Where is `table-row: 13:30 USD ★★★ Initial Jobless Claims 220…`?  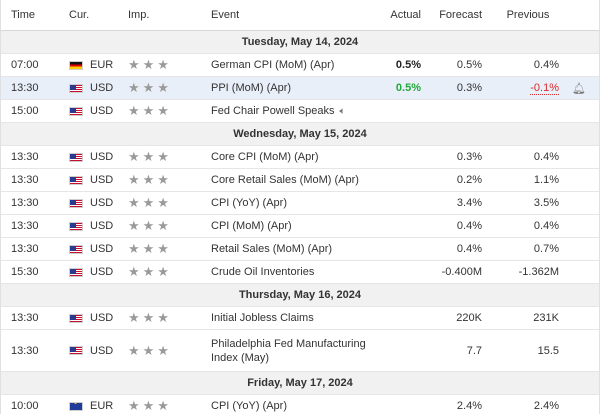 table-row: 13:30 USD ★★★ Initial Jobless Claims 220… is located at coordinates (300, 318).